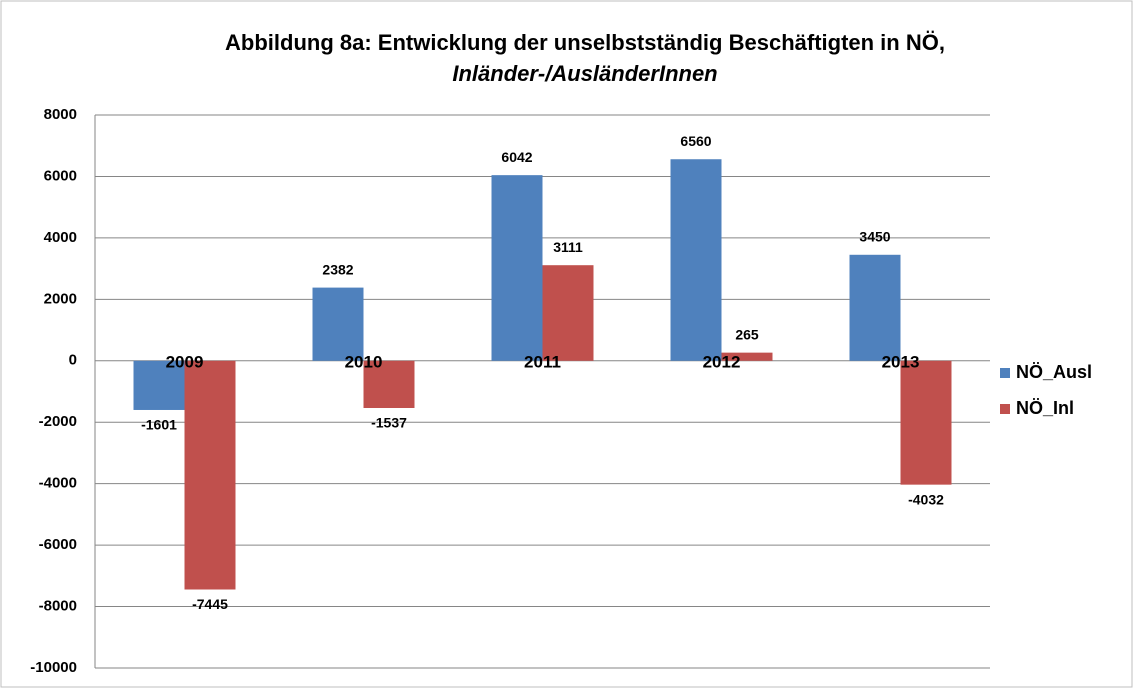  Describe the element at coordinates (185, 361) in the screenshot. I see `x-tick-label: 2009` at that location.